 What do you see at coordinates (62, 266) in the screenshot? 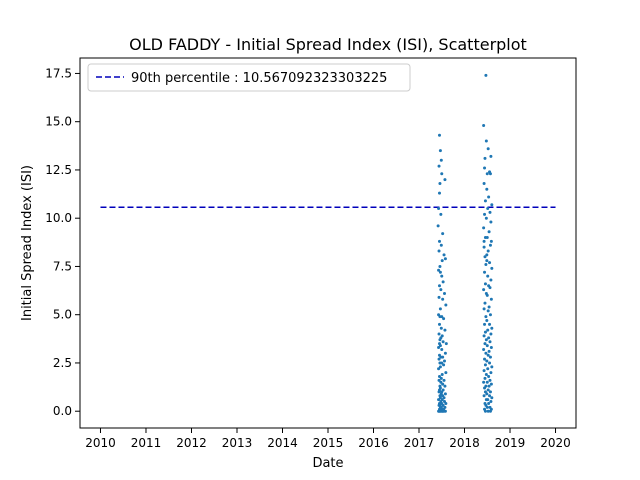
I see `y-tick-label: 7.5` at bounding box center [62, 266].